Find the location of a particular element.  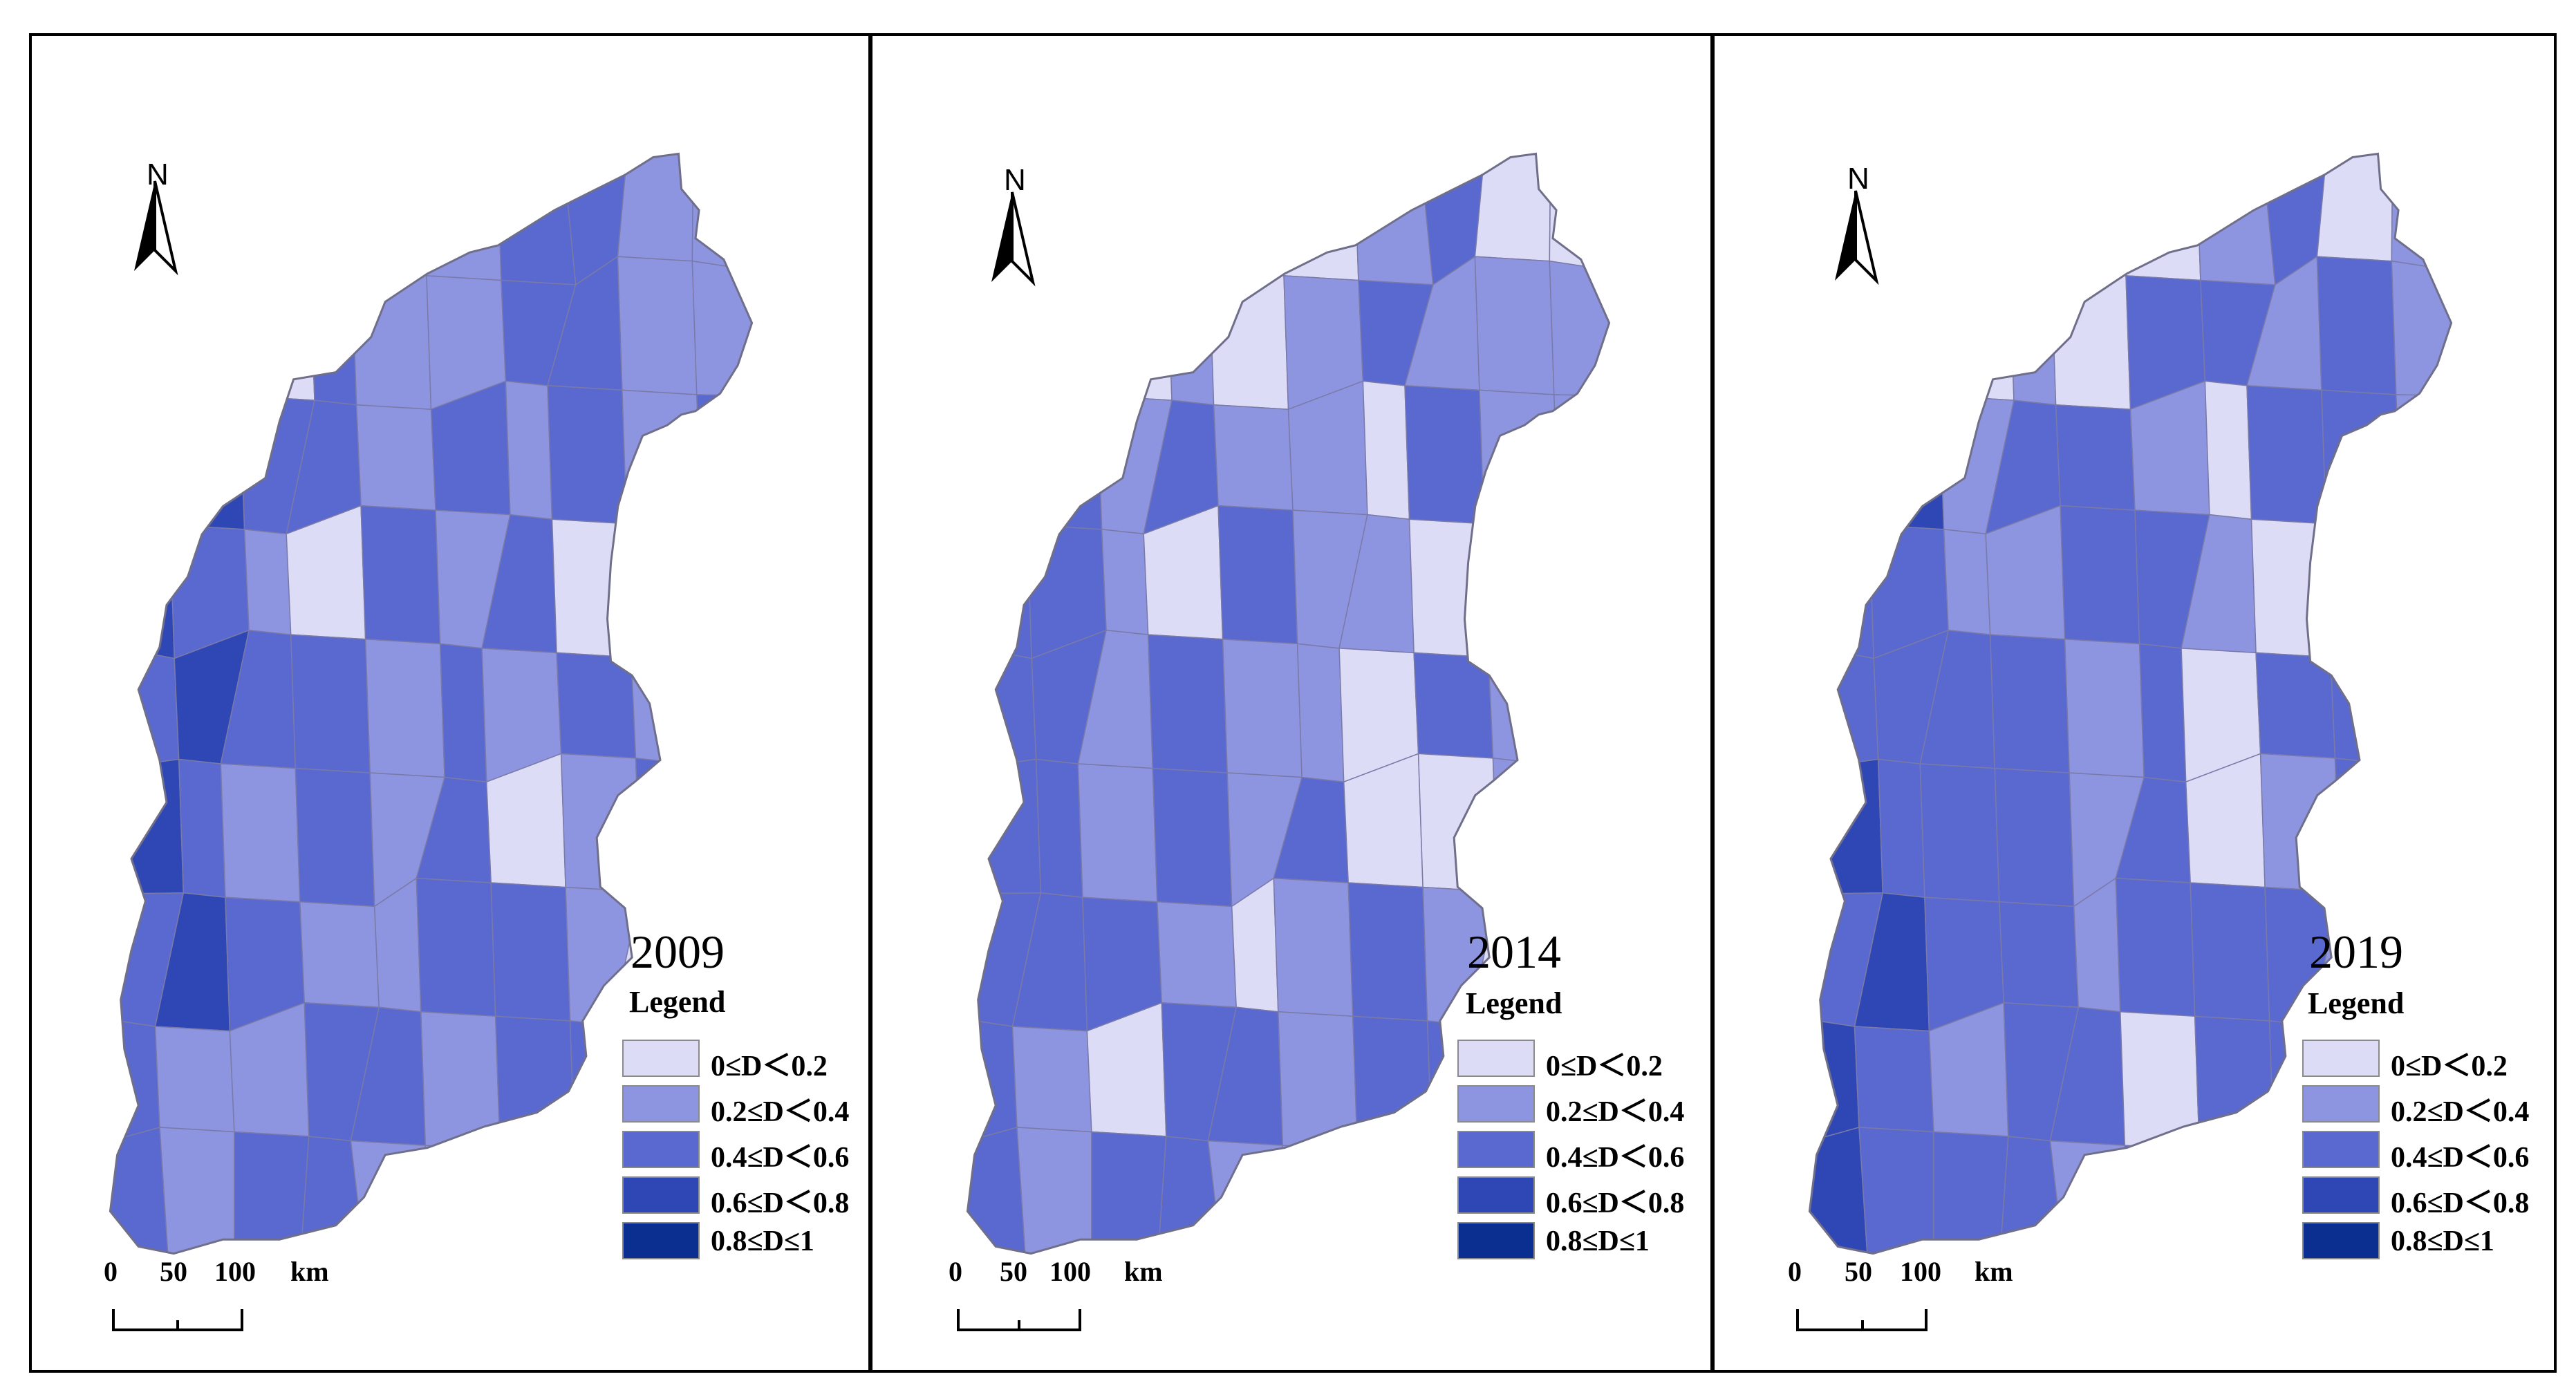

scale-unit: km is located at coordinates (309, 1271).